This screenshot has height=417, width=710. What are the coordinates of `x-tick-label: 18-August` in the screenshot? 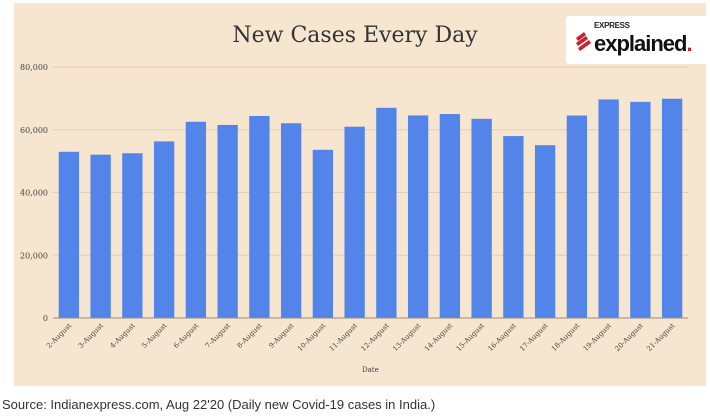 It's located at (565, 337).